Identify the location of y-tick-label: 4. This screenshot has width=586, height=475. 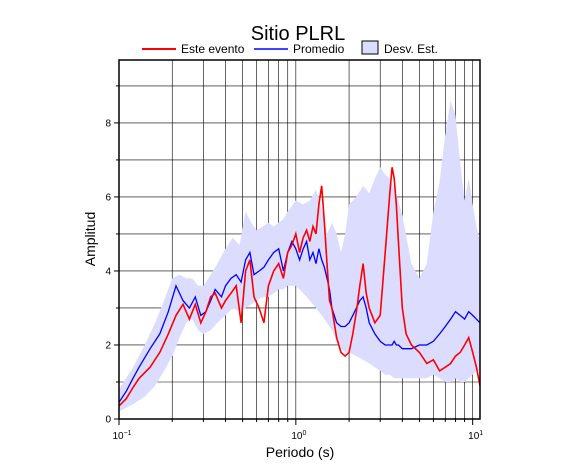
(108, 271).